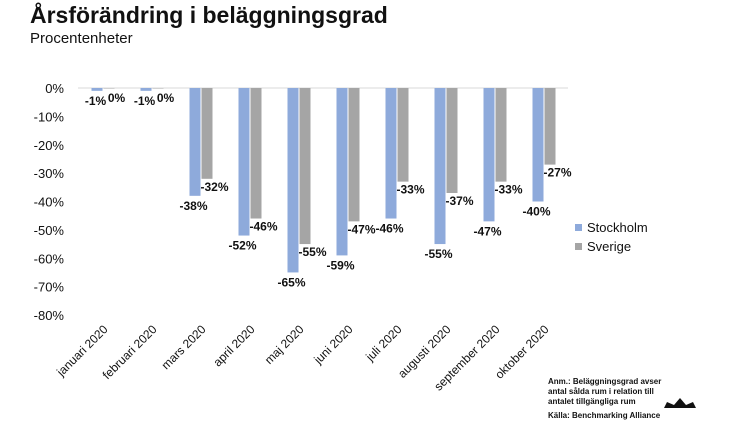 This screenshot has width=746, height=421. I want to click on data-label: -32%, so click(214, 187).